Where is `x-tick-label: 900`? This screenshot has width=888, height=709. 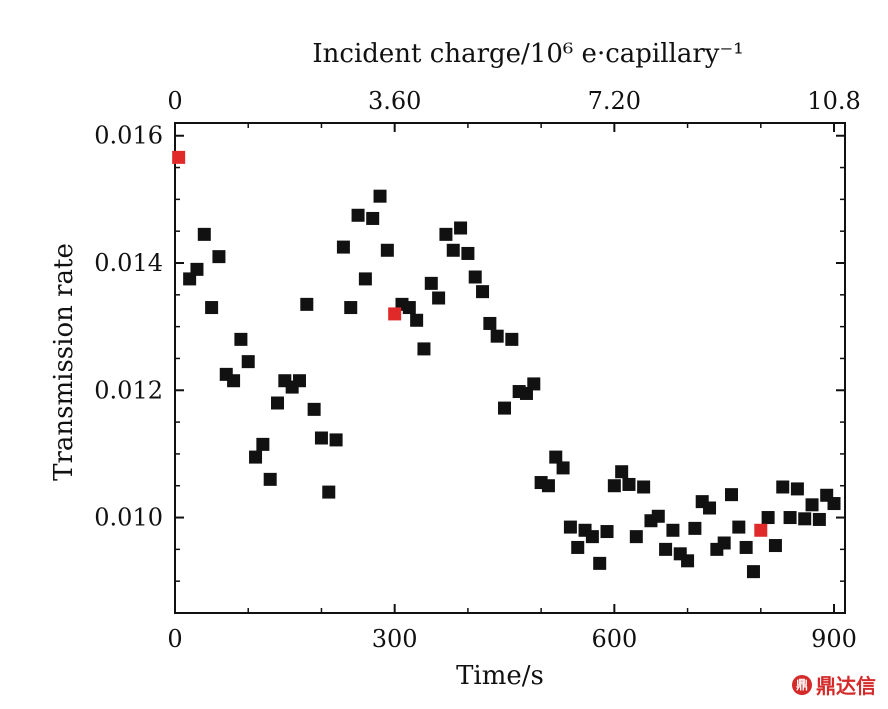 x-tick-label: 900 is located at coordinates (834, 639).